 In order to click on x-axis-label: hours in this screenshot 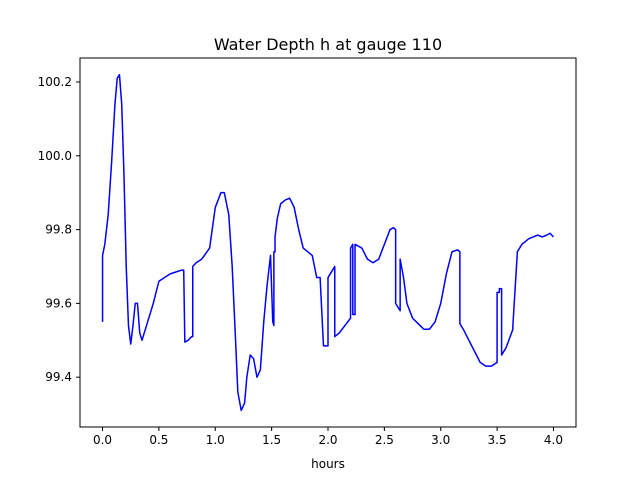, I will do `click(328, 464)`.